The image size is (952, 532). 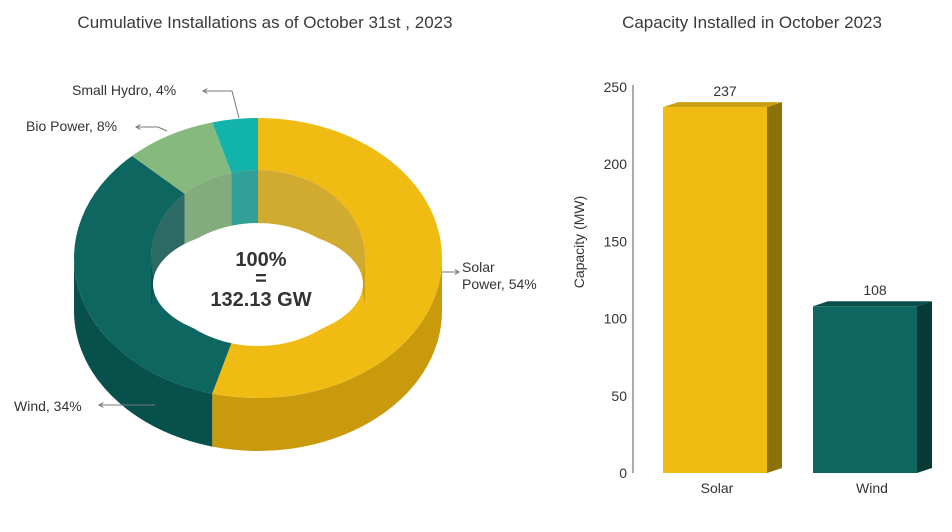 I want to click on y-tick-label: 100, so click(x=616, y=319).